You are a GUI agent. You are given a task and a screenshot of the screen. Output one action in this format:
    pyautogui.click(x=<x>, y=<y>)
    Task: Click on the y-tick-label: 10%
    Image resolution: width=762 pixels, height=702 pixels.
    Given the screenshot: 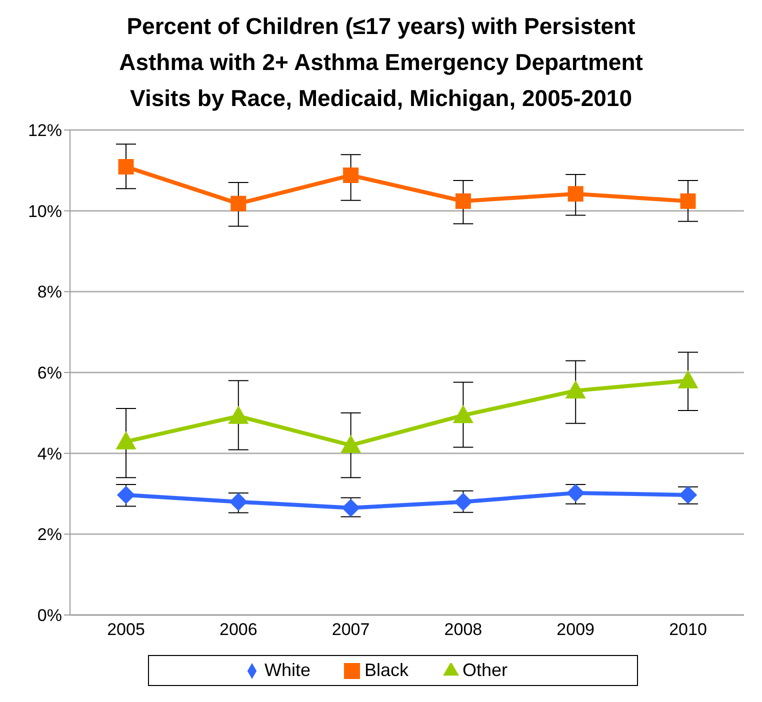 What is the action you would take?
    pyautogui.click(x=45, y=211)
    